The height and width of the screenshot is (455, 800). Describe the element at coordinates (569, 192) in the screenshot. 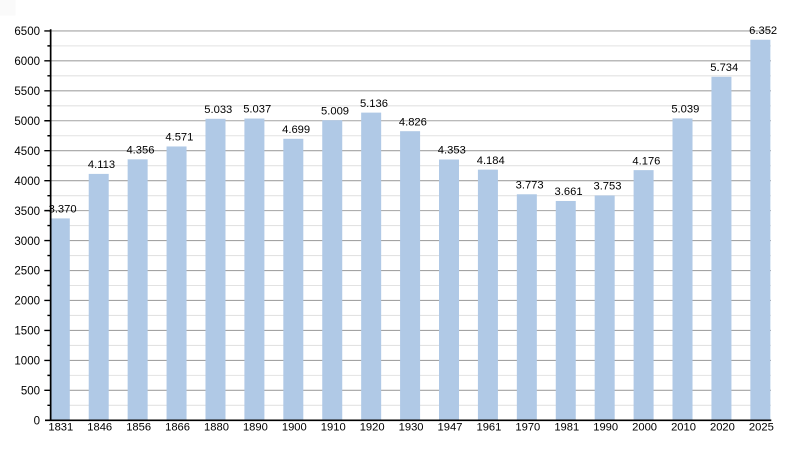

I see `svg-text: 3.661` at that location.